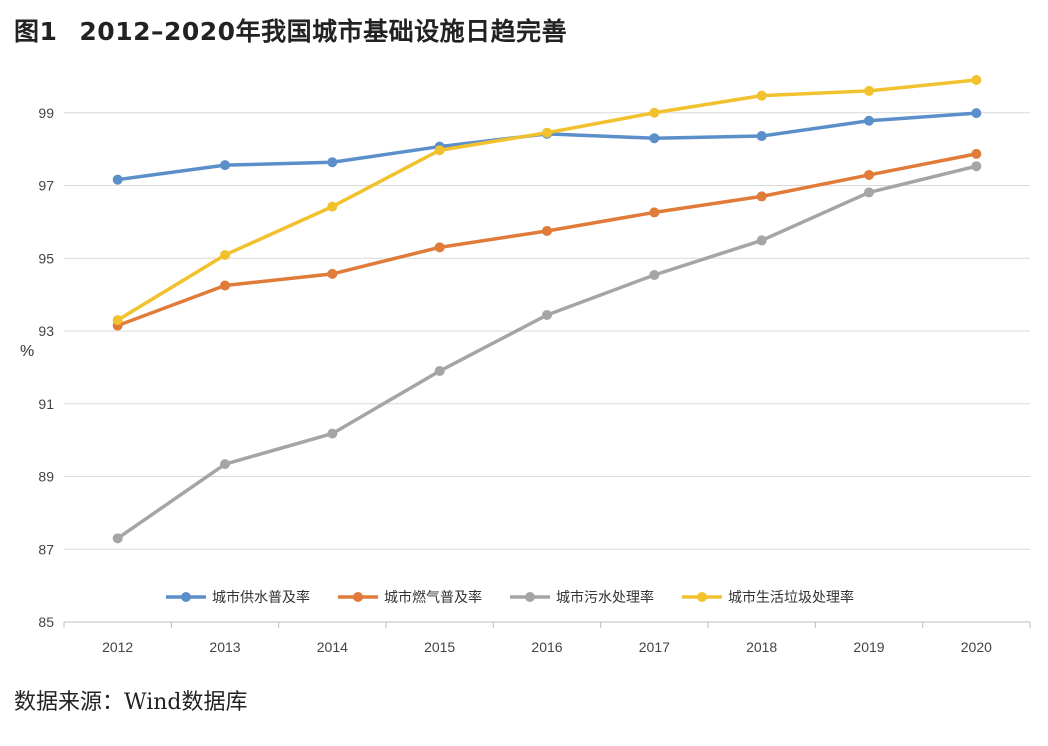  Describe the element at coordinates (117, 647) in the screenshot. I see `x-tick-label: 2012` at that location.